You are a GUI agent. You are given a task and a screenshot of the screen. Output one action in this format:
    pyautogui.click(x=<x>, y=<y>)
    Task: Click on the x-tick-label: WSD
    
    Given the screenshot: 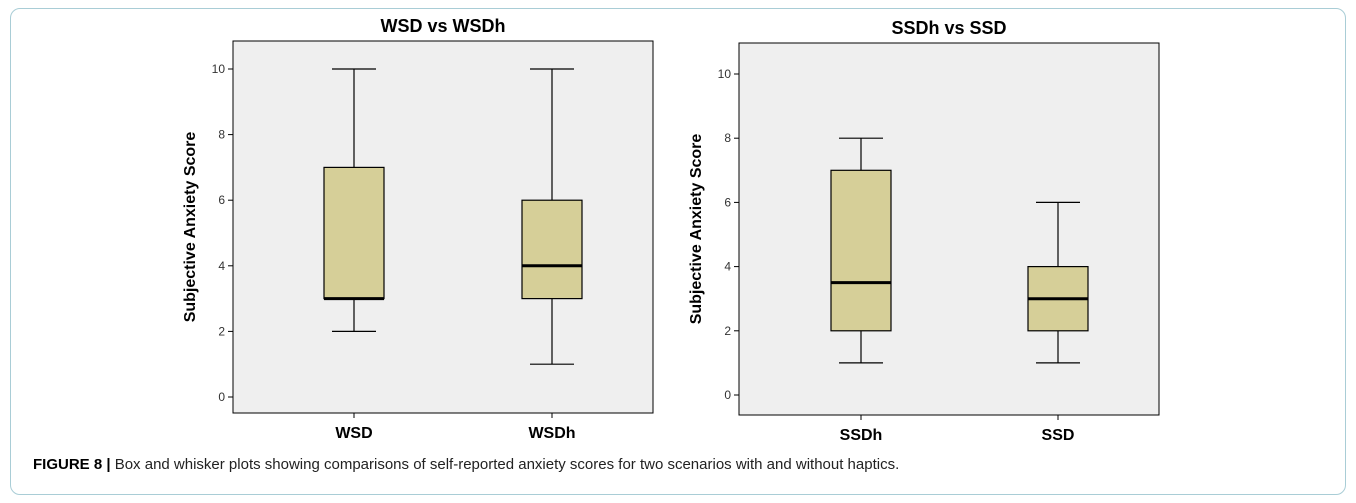 What is the action you would take?
    pyautogui.click(x=353, y=433)
    